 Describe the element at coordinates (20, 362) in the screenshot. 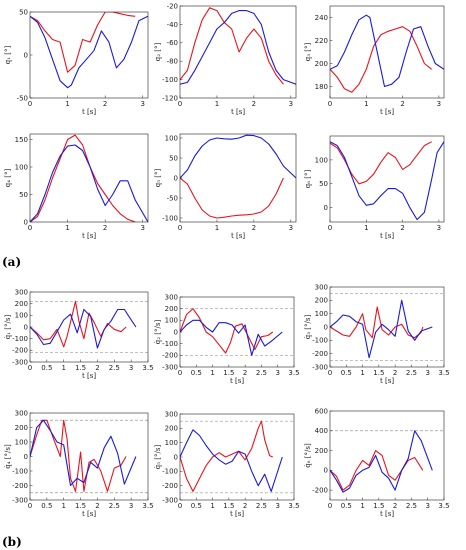

I see `y-tick-label: -300` at that location.